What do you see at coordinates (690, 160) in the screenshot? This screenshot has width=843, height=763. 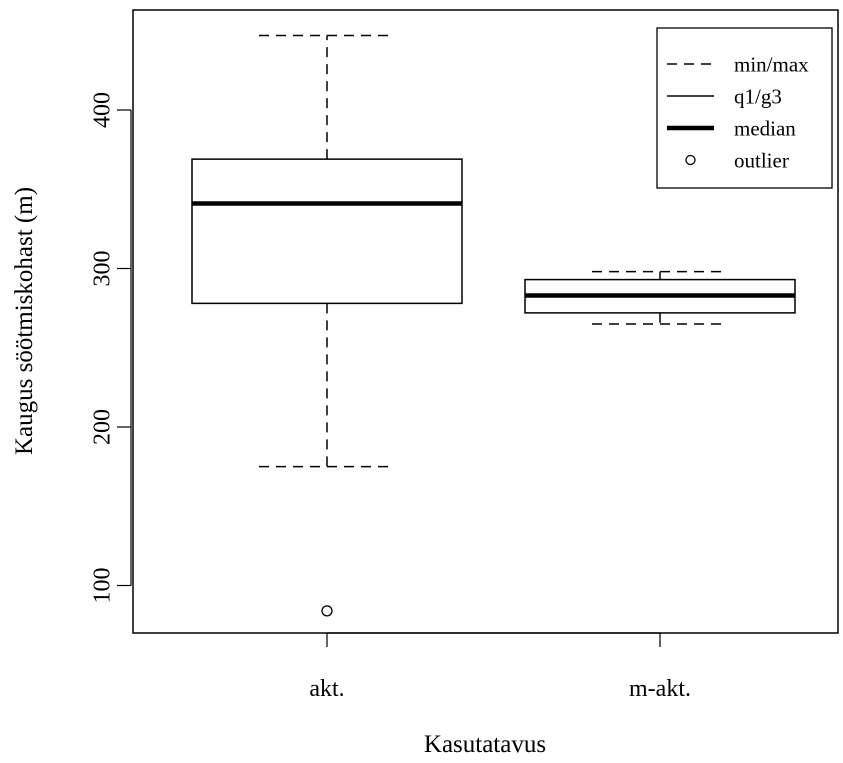 I see `legend-swatch-circle` at bounding box center [690, 160].